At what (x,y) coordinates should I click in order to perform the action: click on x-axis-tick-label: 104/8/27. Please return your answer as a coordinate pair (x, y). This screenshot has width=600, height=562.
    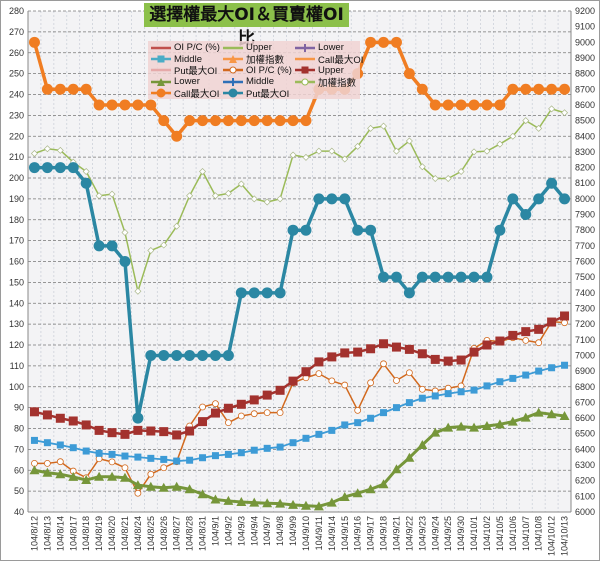
    Looking at the image, I should click on (177, 533).